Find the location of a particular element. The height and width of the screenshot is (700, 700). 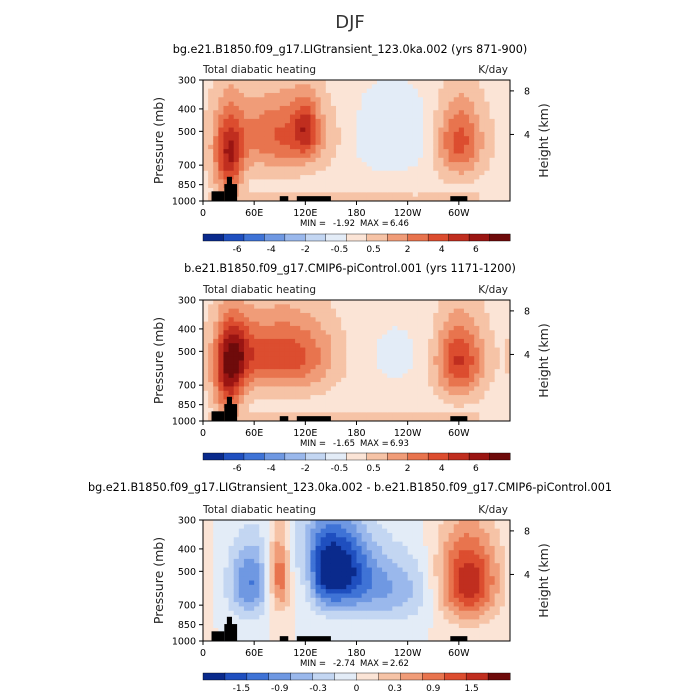

colorbar-label: 0.5 is located at coordinates (373, 469).